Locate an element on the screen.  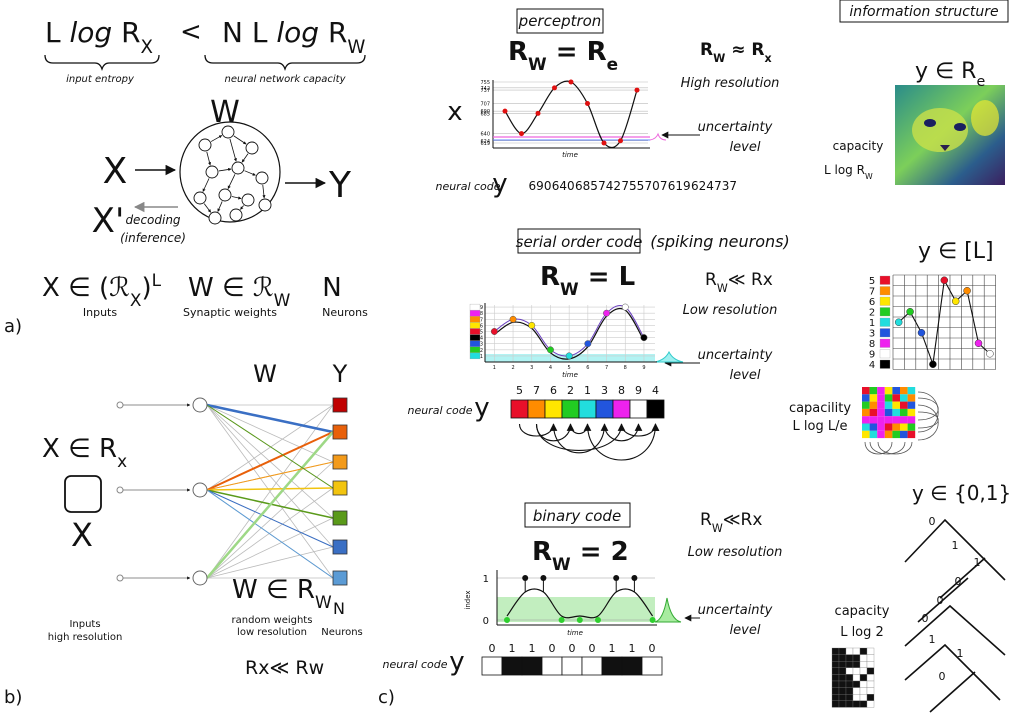
relation-part: ≈ is located at coordinates (738, 50).